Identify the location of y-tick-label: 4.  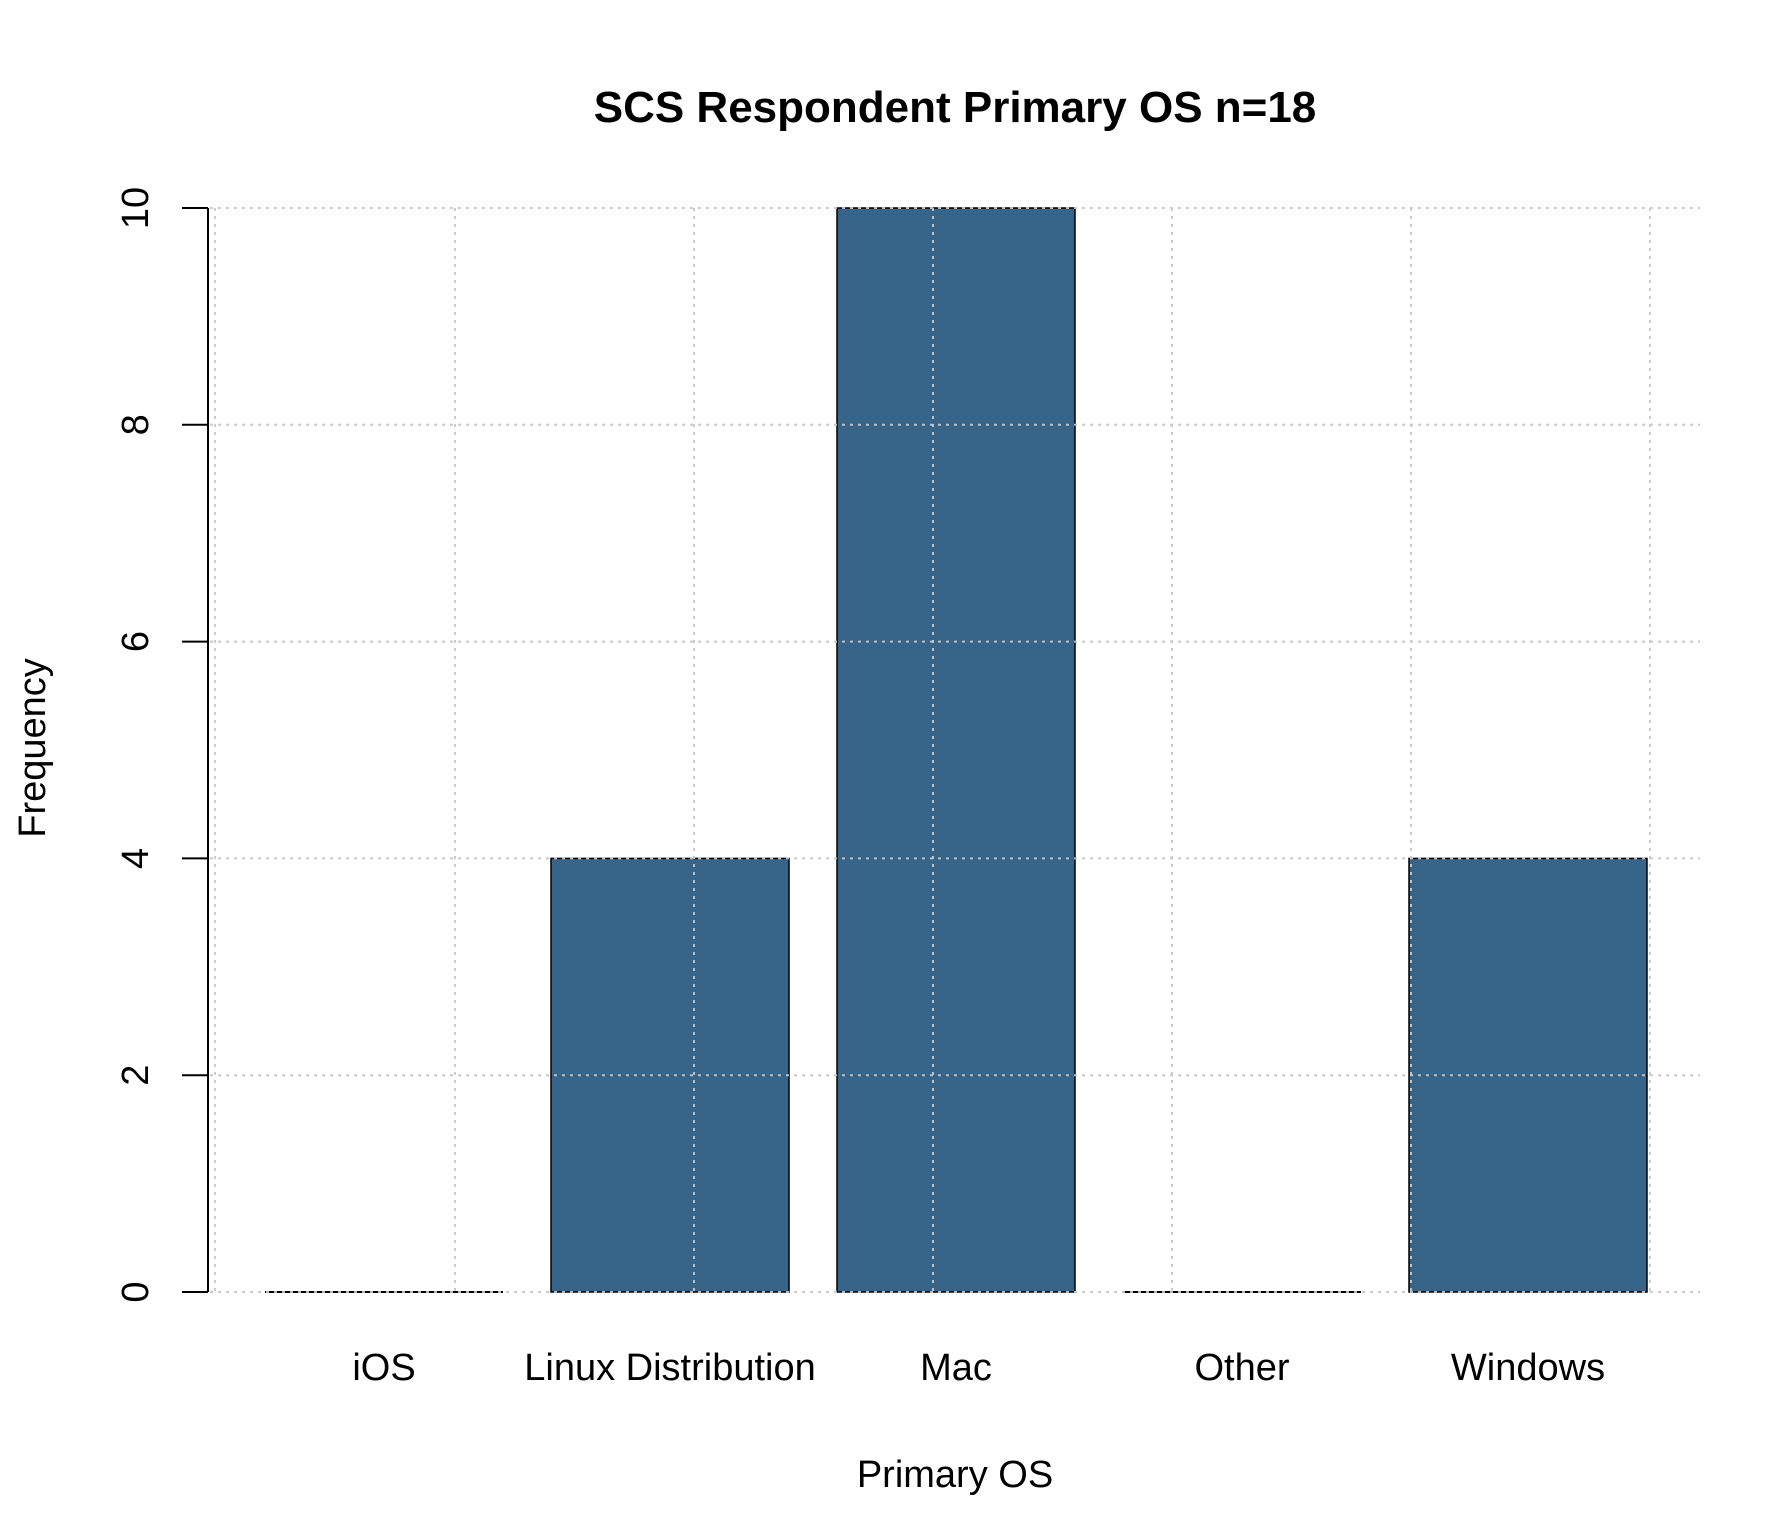
(136, 858).